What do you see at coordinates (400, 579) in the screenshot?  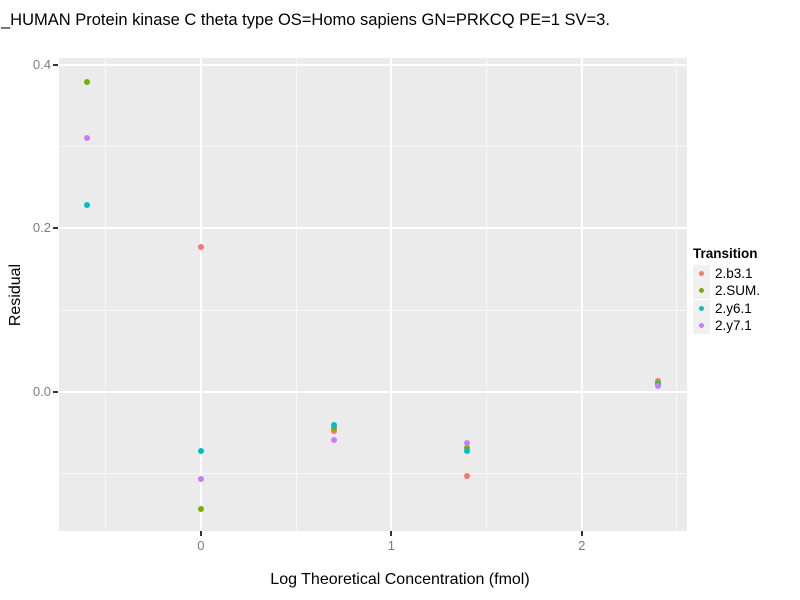 I see `x-axis-title: Log Theoretical Concentration (fmol)` at bounding box center [400, 579].